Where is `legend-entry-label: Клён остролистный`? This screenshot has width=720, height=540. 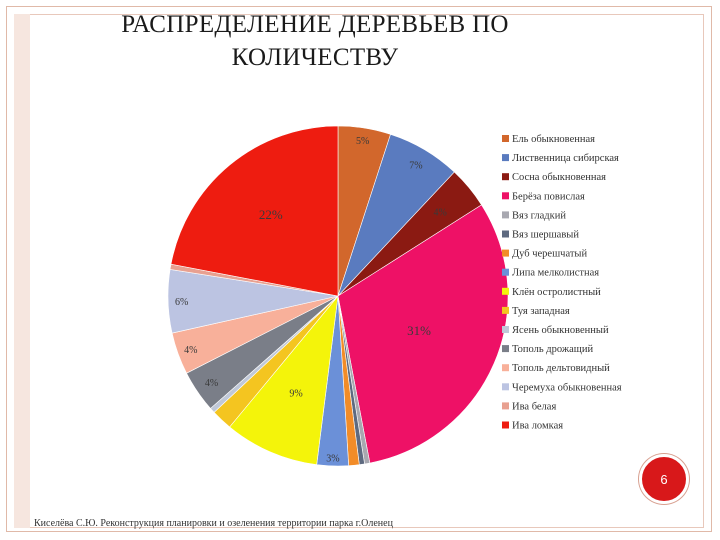 legend-entry-label: Клён остролистный is located at coordinates (556, 292).